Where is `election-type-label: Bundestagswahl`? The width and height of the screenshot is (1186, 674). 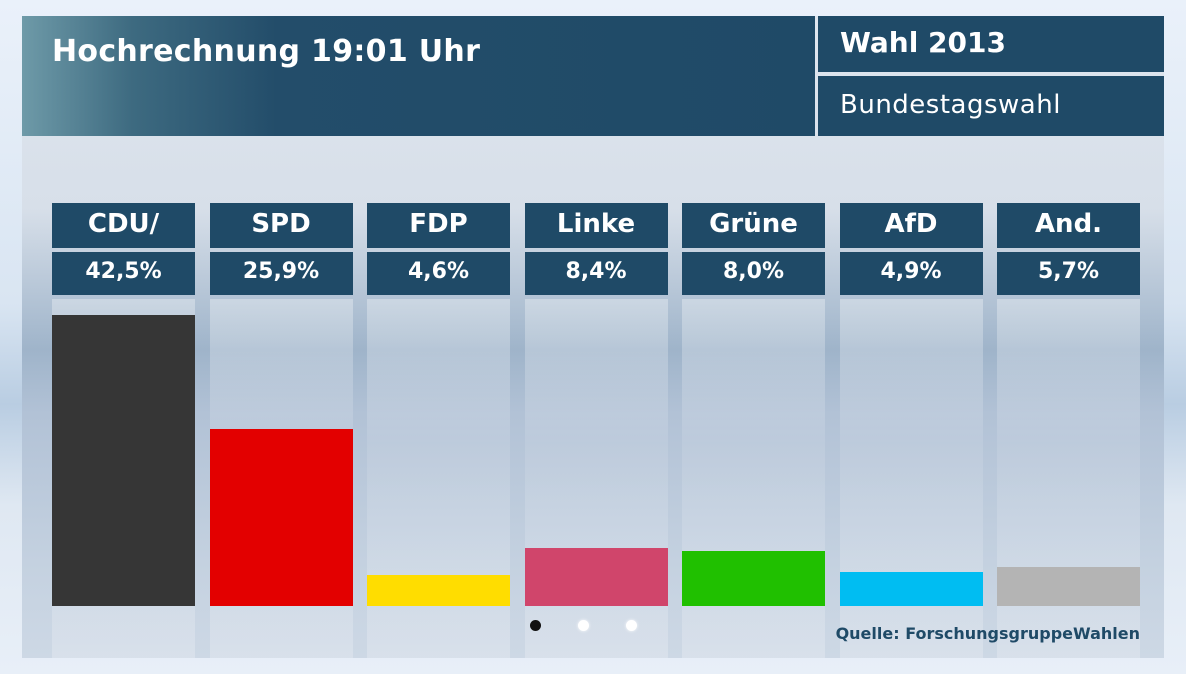
election-type-label: Bundestagswahl is located at coordinates (950, 105).